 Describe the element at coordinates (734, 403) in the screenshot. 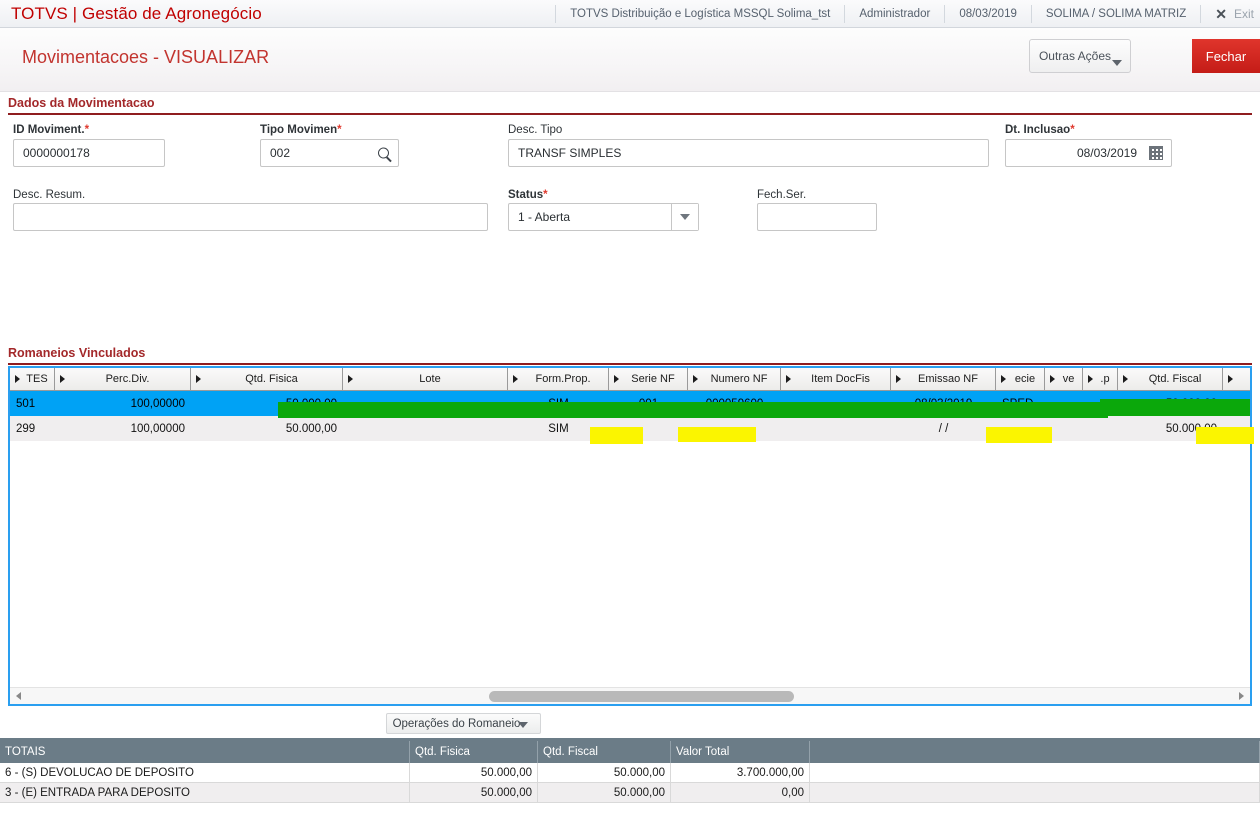

I see `table-cell: 000059600` at that location.